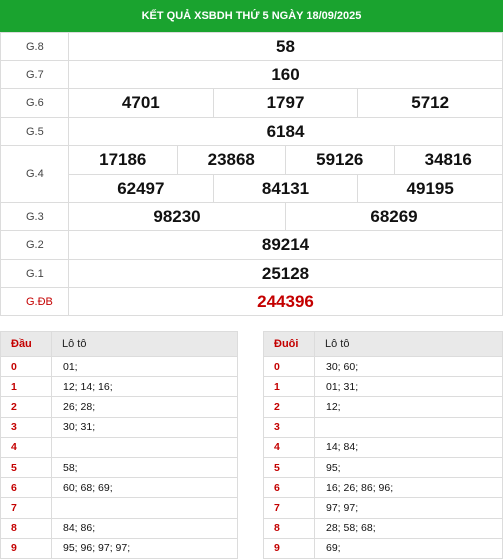 This screenshot has width=503, height=559. What do you see at coordinates (144, 407) in the screenshot?
I see `loto-values: 26; 28;` at bounding box center [144, 407].